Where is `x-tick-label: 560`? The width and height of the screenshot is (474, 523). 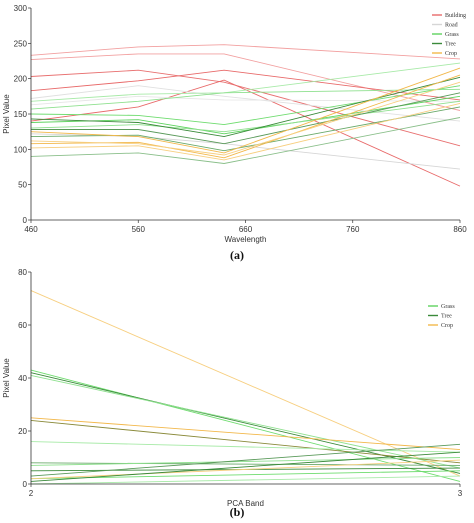
x-tick-label: 560 is located at coordinates (139, 229).